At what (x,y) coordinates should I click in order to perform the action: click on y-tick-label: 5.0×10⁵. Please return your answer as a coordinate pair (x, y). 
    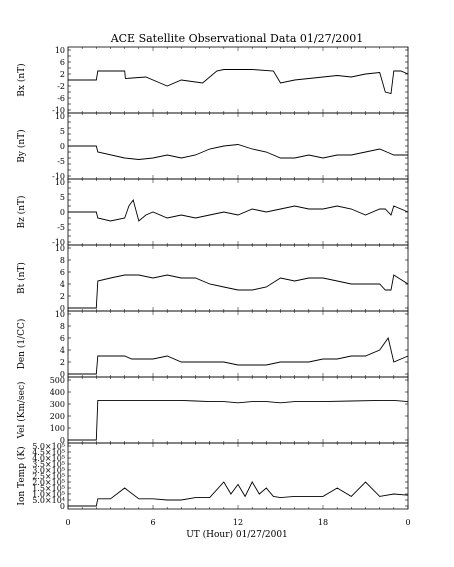
    Looking at the image, I should click on (48, 446).